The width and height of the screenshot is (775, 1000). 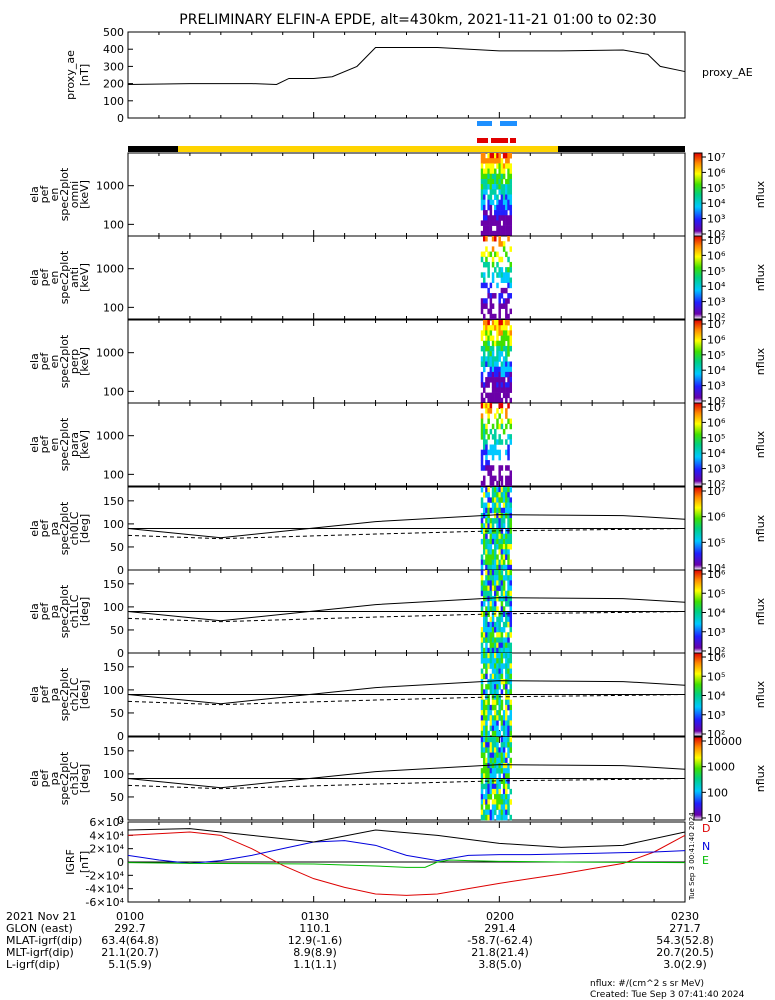 What do you see at coordinates (716, 386) in the screenshot?
I see `colorbar-tick-label: 10³` at bounding box center [716, 386].